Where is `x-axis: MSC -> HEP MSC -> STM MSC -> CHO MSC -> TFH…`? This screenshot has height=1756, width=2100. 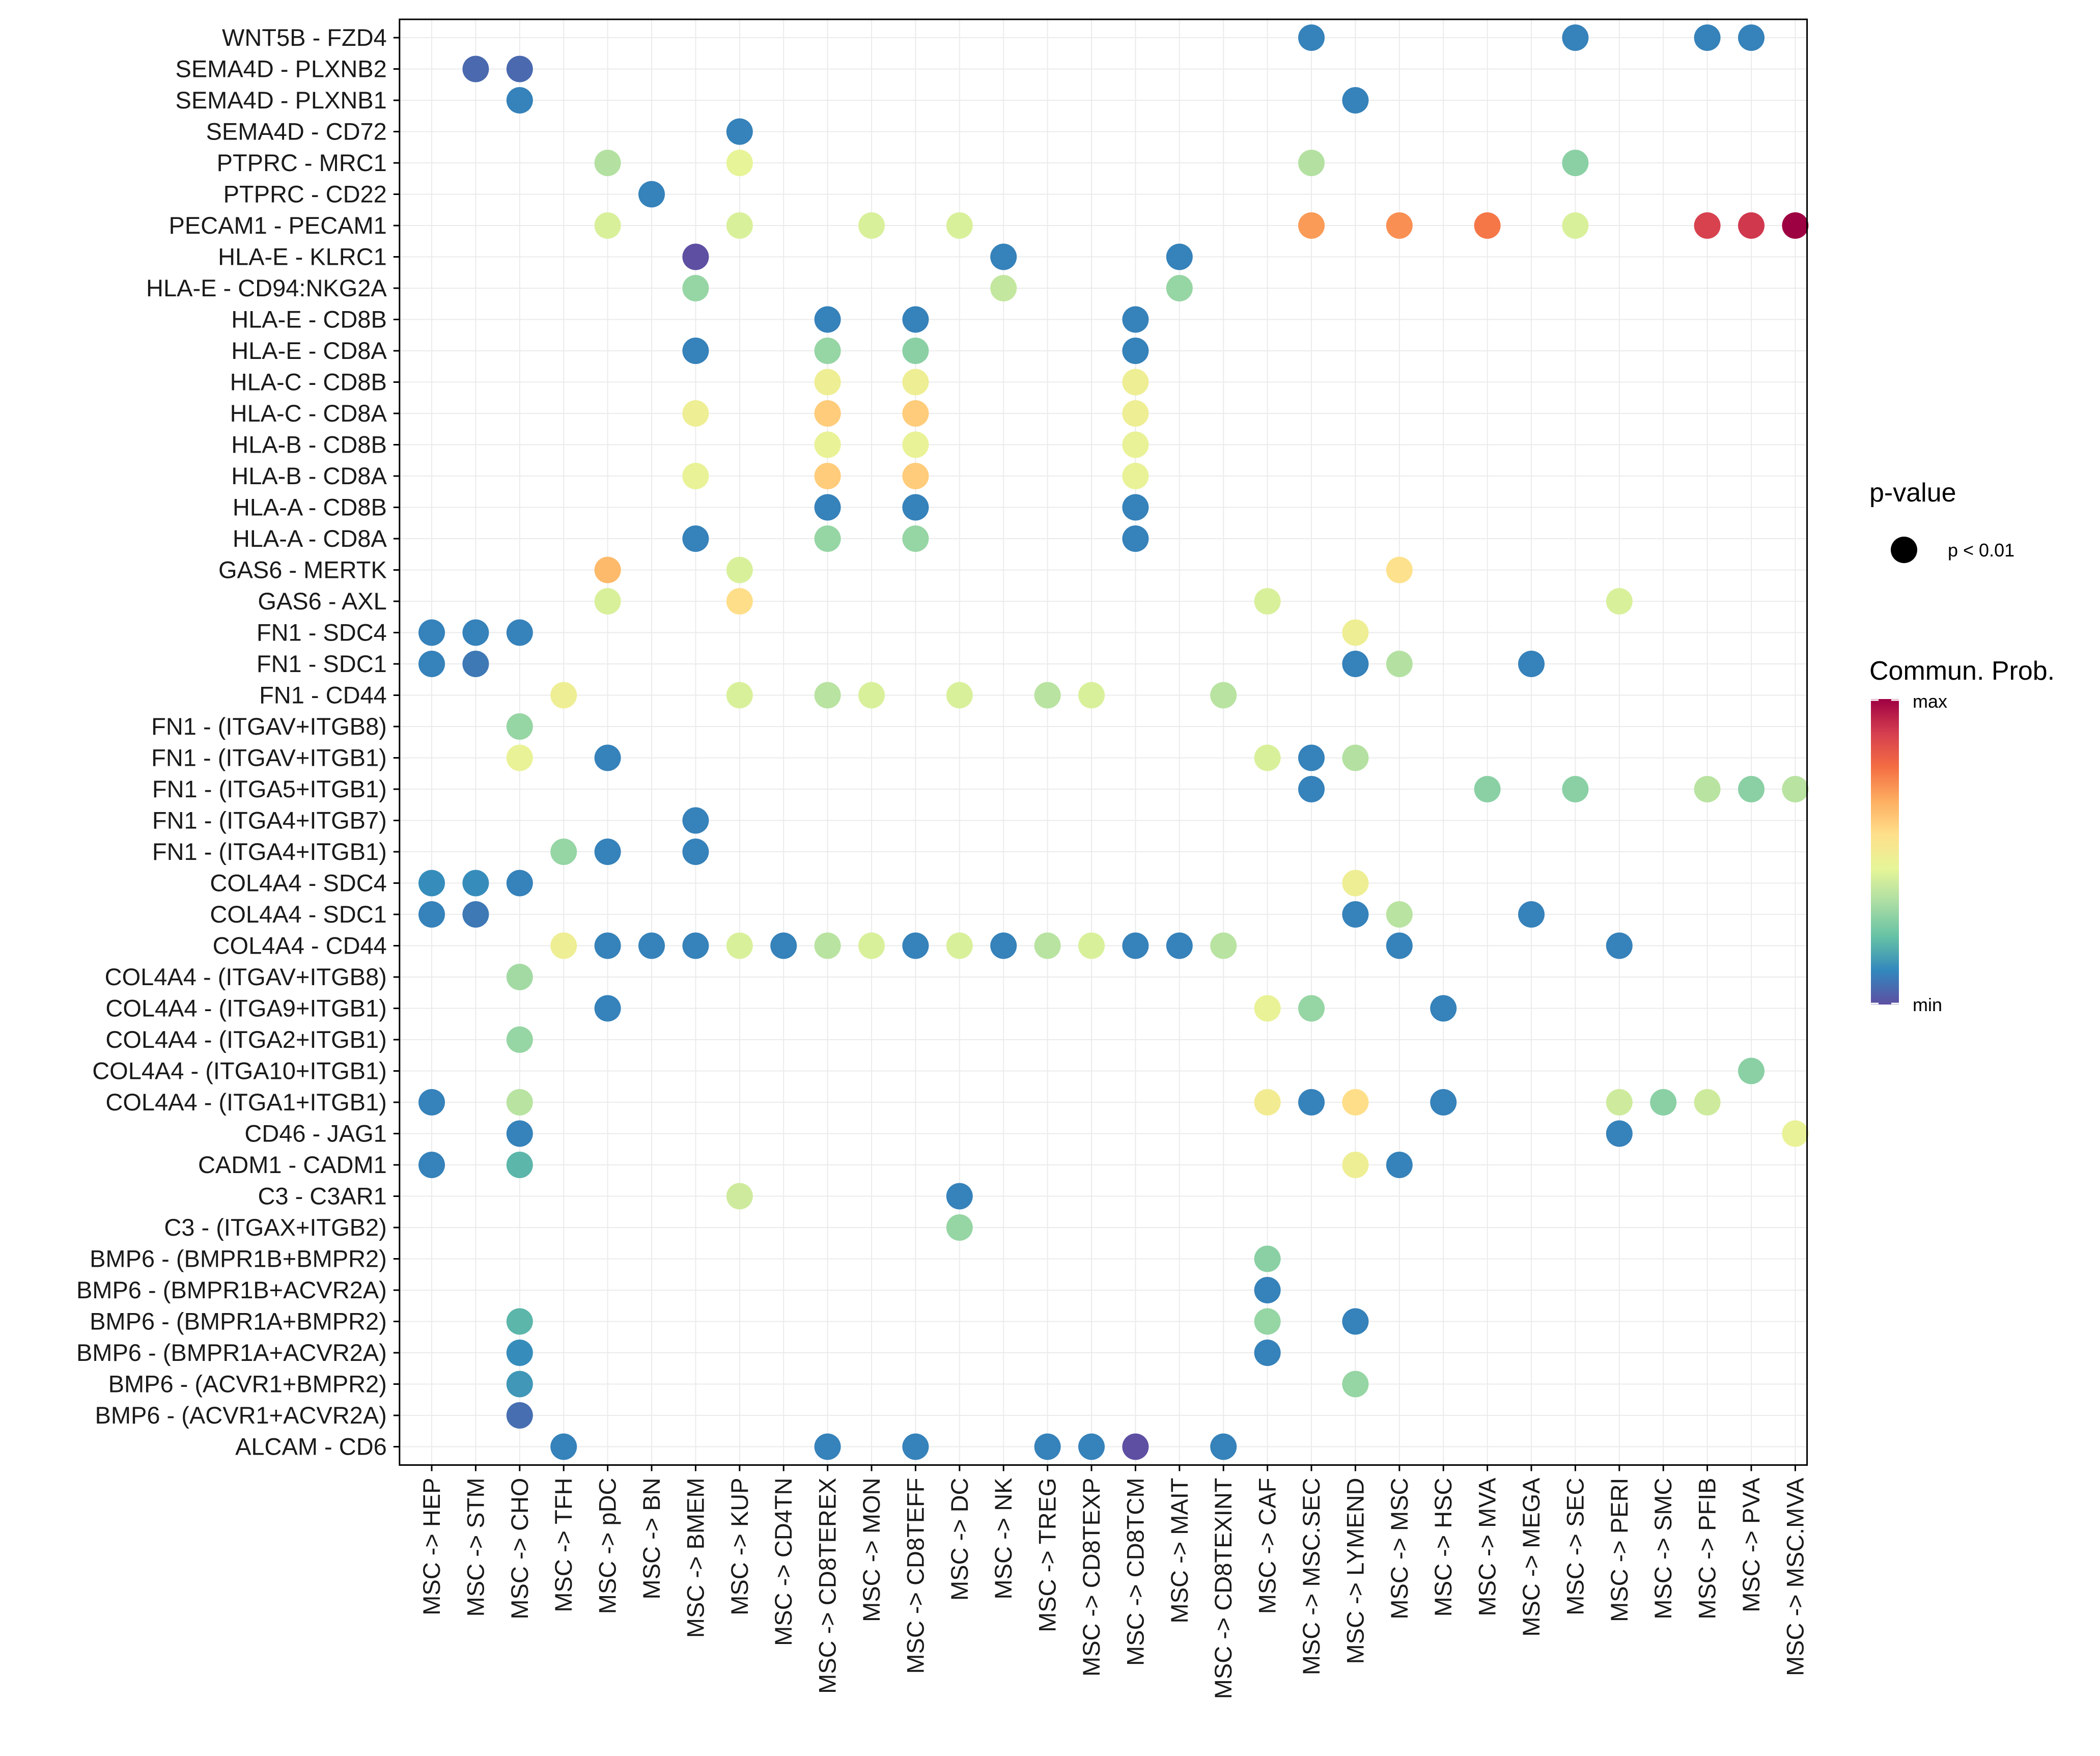
x-axis: MSC -> HEP MSC -> STM MSC -> CHO MSC -> TFH… is located at coordinates (1113, 1582).